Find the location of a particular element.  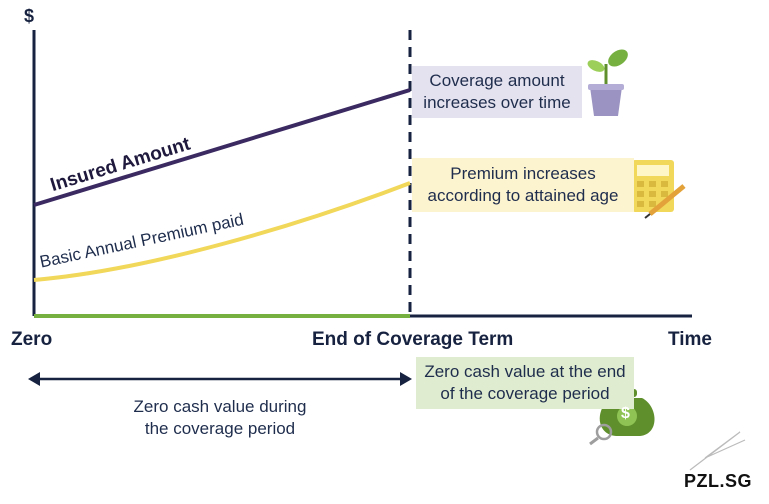

cash-value-callout-line2: of the coverage period is located at coordinates (525, 393).